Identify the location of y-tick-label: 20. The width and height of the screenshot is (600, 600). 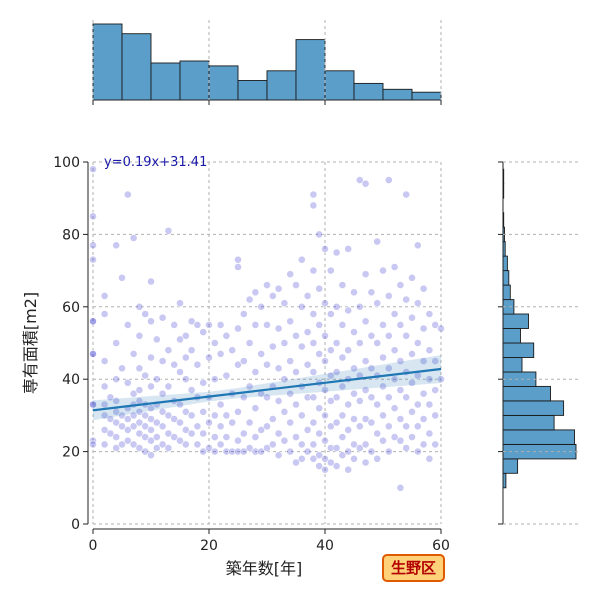
(71, 453).